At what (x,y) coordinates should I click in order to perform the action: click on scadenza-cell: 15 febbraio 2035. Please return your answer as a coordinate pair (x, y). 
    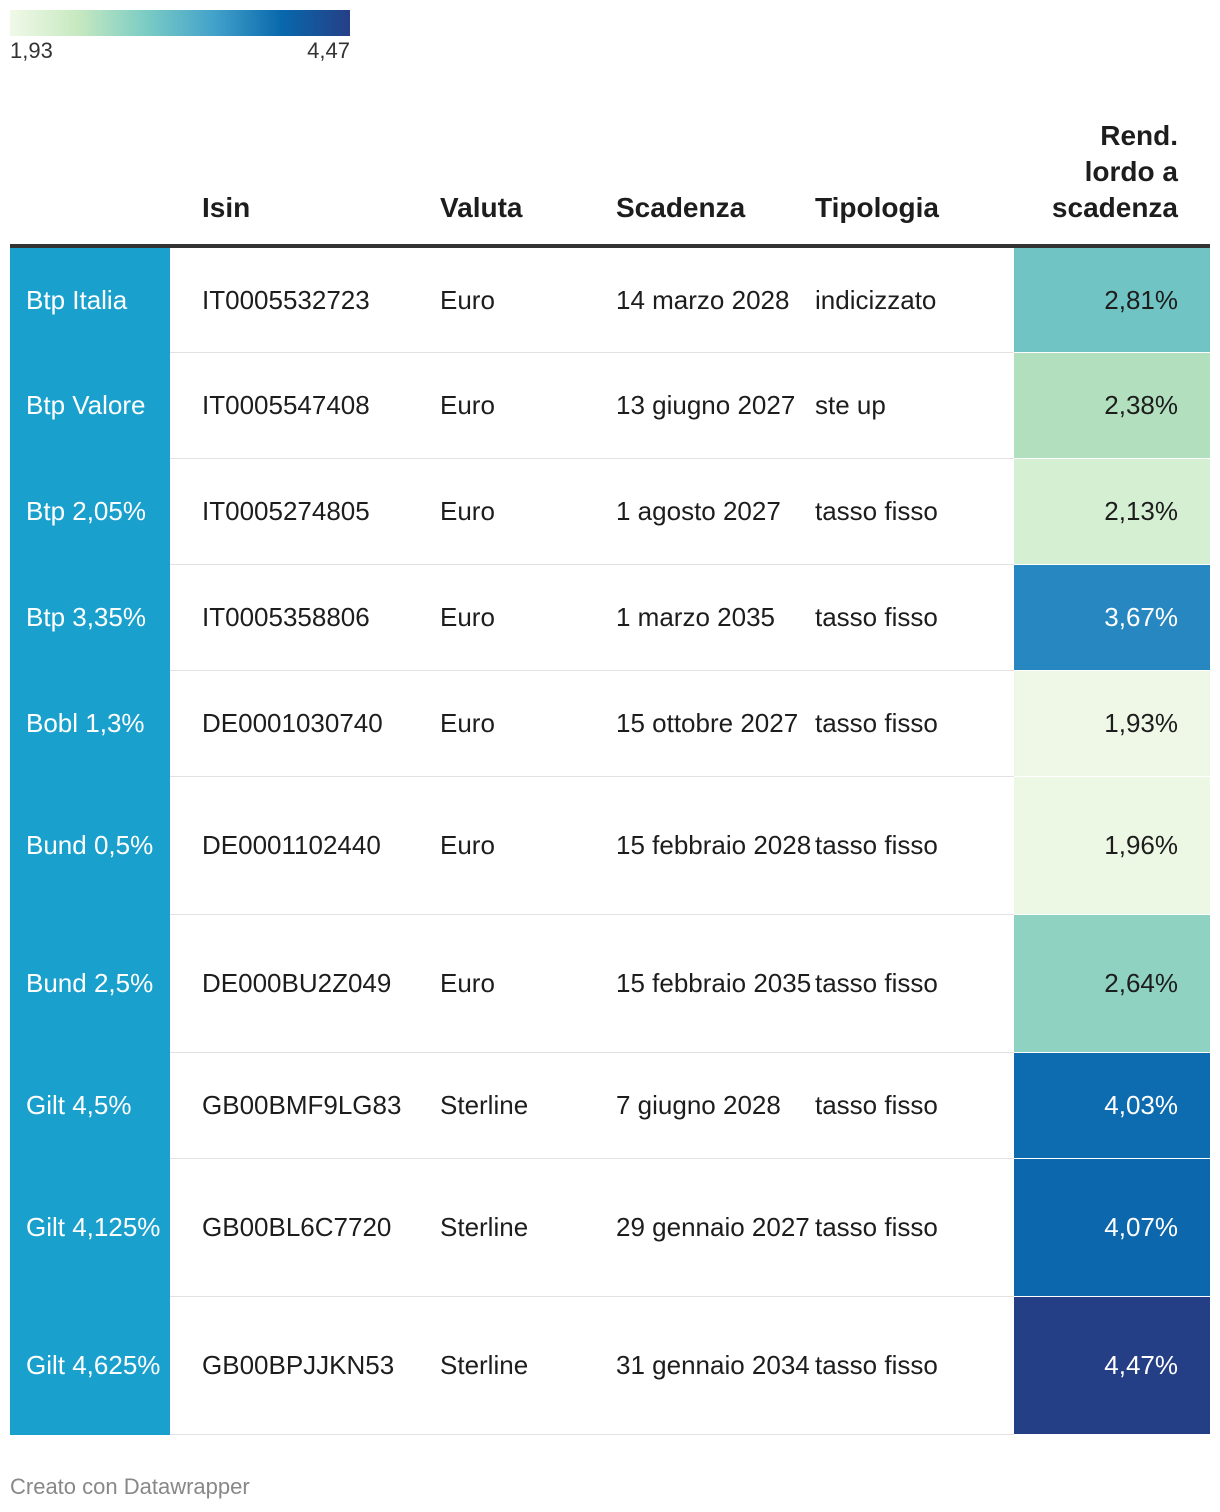
    Looking at the image, I should click on (715, 983).